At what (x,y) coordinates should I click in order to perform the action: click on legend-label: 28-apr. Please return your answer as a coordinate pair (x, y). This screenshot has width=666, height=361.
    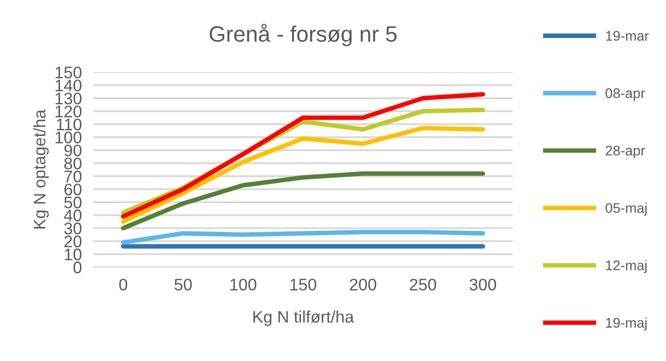
    Looking at the image, I should click on (625, 152).